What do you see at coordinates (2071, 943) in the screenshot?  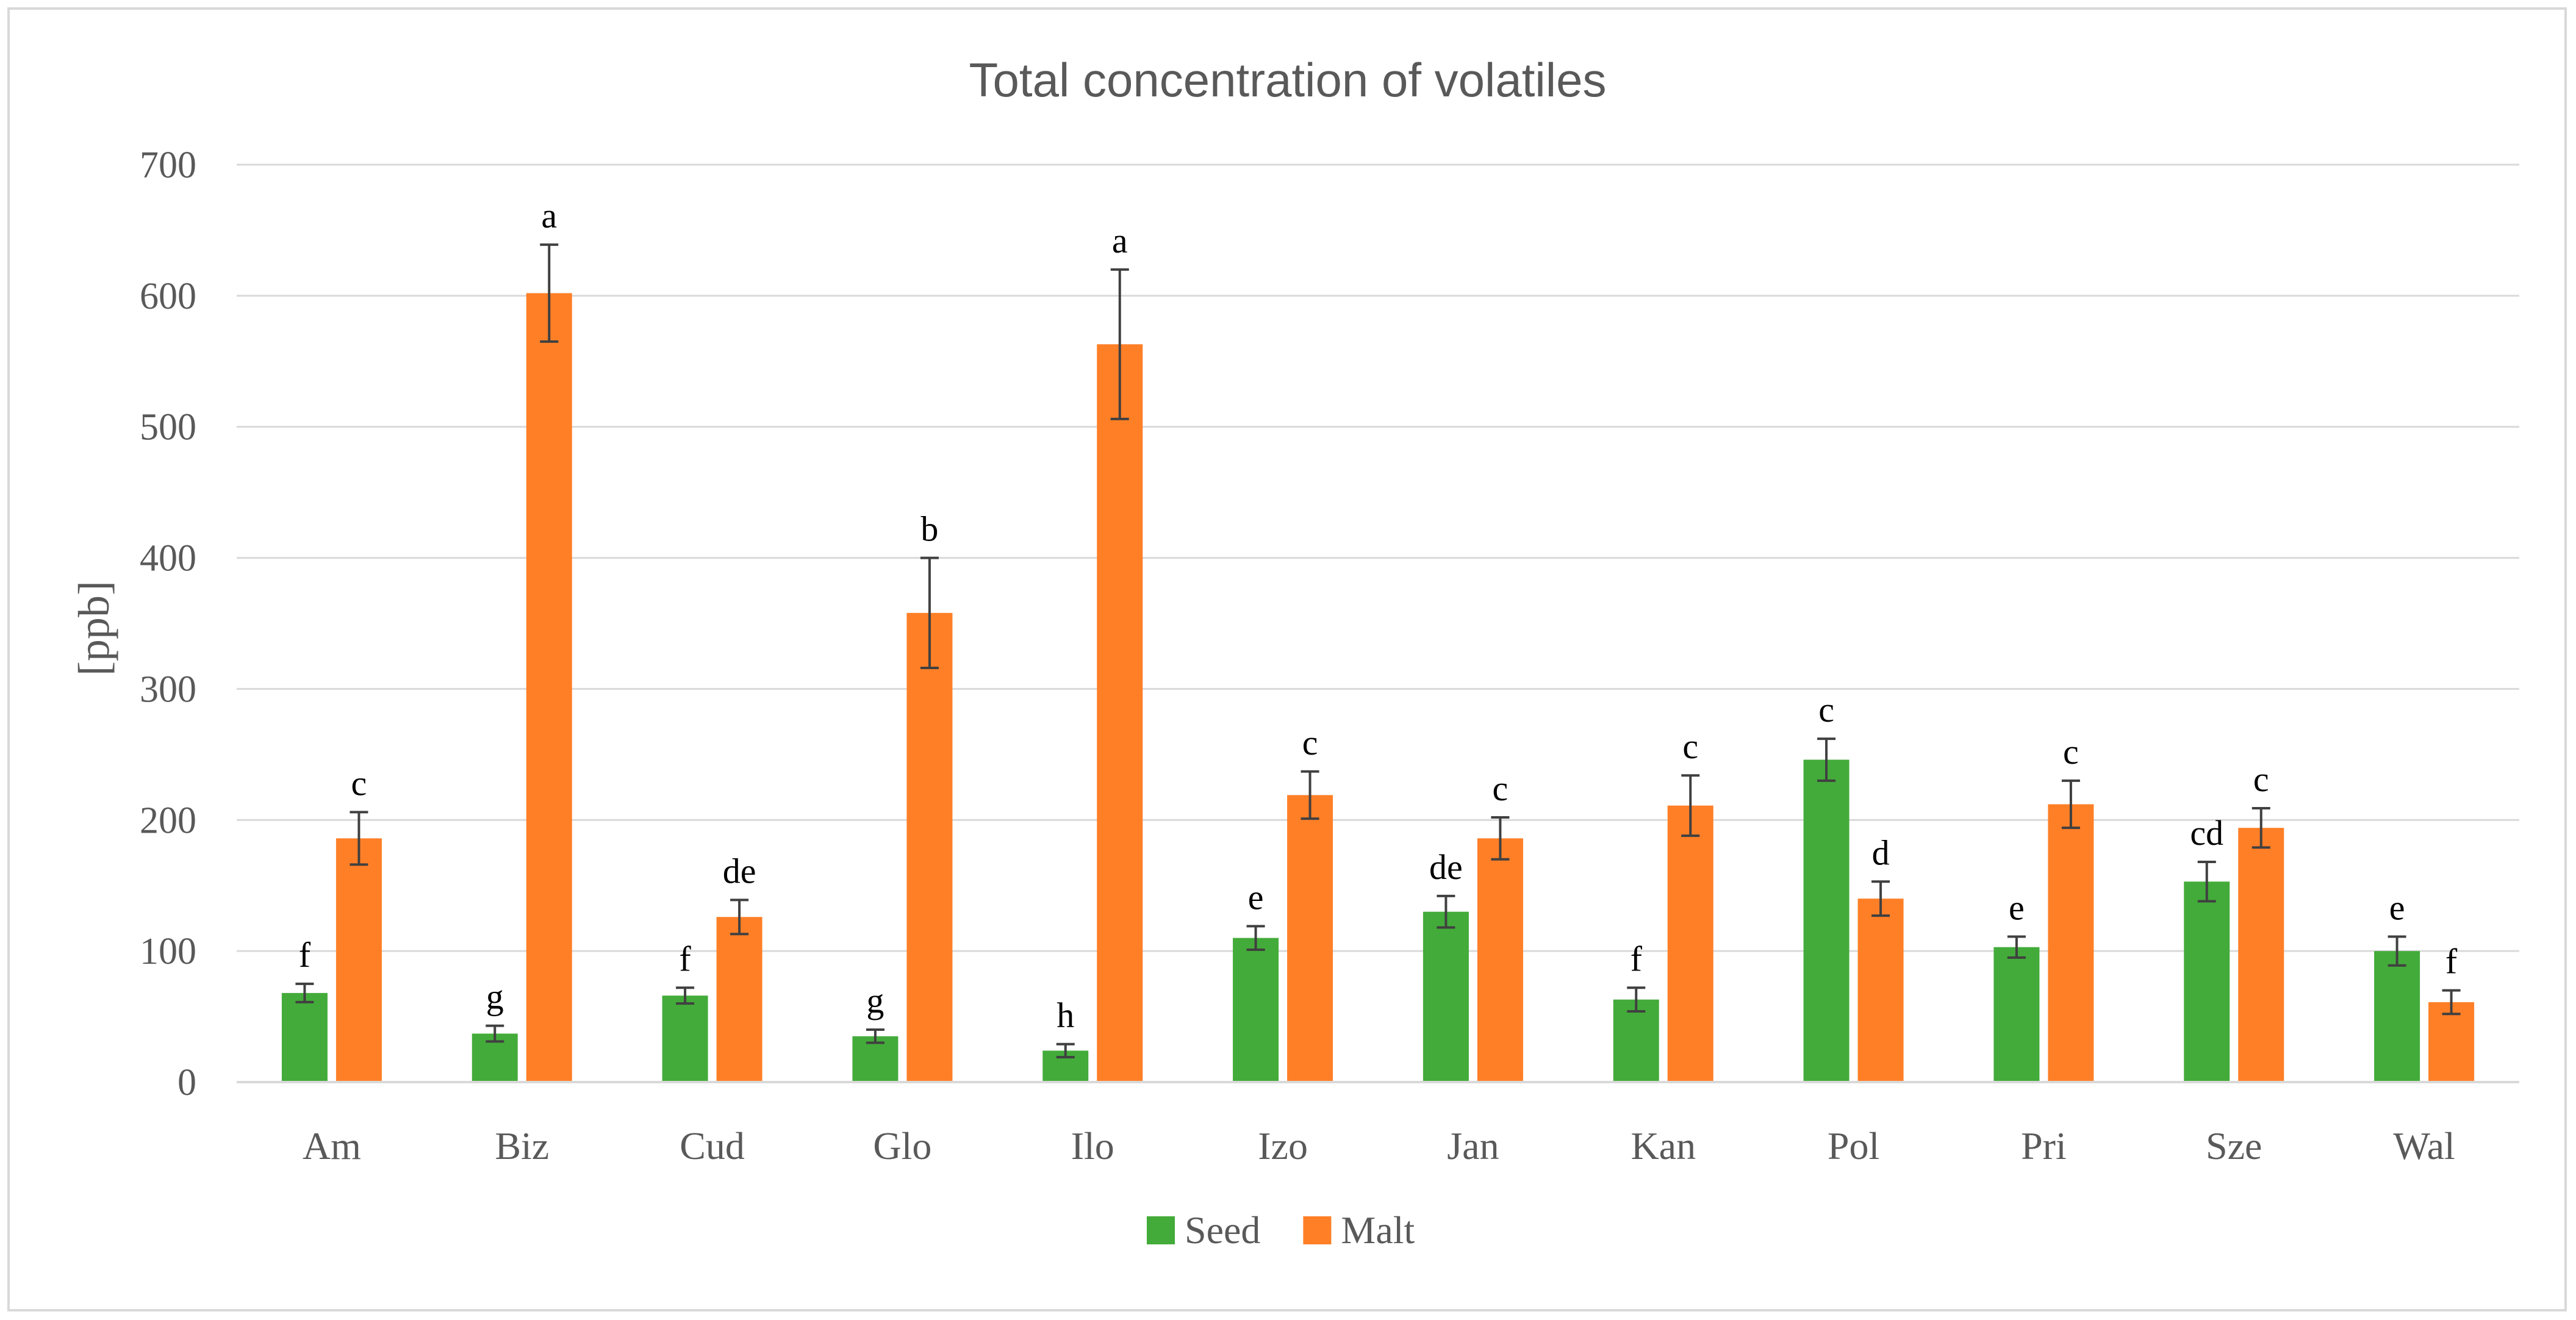 I see `bar-malt-pri` at bounding box center [2071, 943].